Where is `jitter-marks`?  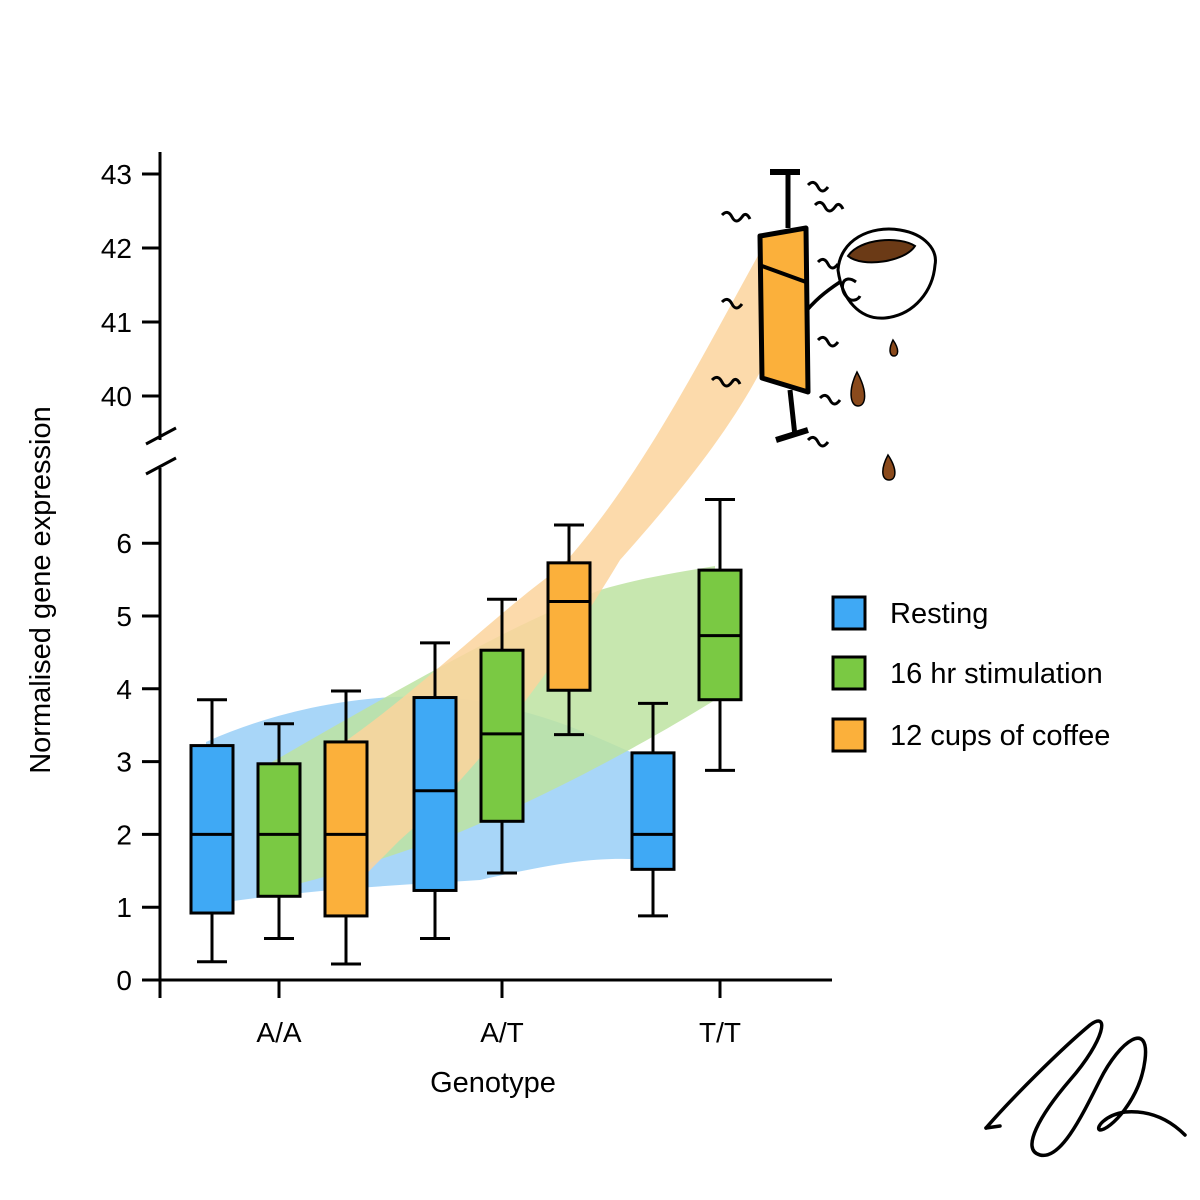
jitter-marks is located at coordinates (777, 314).